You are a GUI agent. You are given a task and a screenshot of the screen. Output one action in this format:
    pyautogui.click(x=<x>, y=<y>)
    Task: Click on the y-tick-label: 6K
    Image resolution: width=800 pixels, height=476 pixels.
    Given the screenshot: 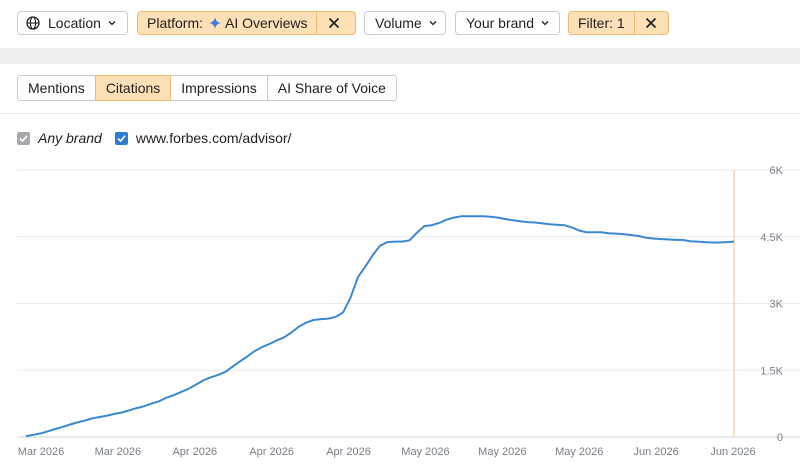 What is the action you would take?
    pyautogui.click(x=777, y=171)
    